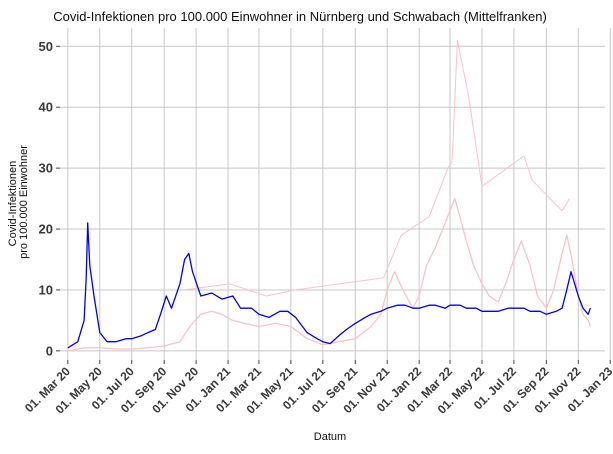 This screenshot has width=613, height=454. I want to click on y-tick-label: 40, so click(46, 107).